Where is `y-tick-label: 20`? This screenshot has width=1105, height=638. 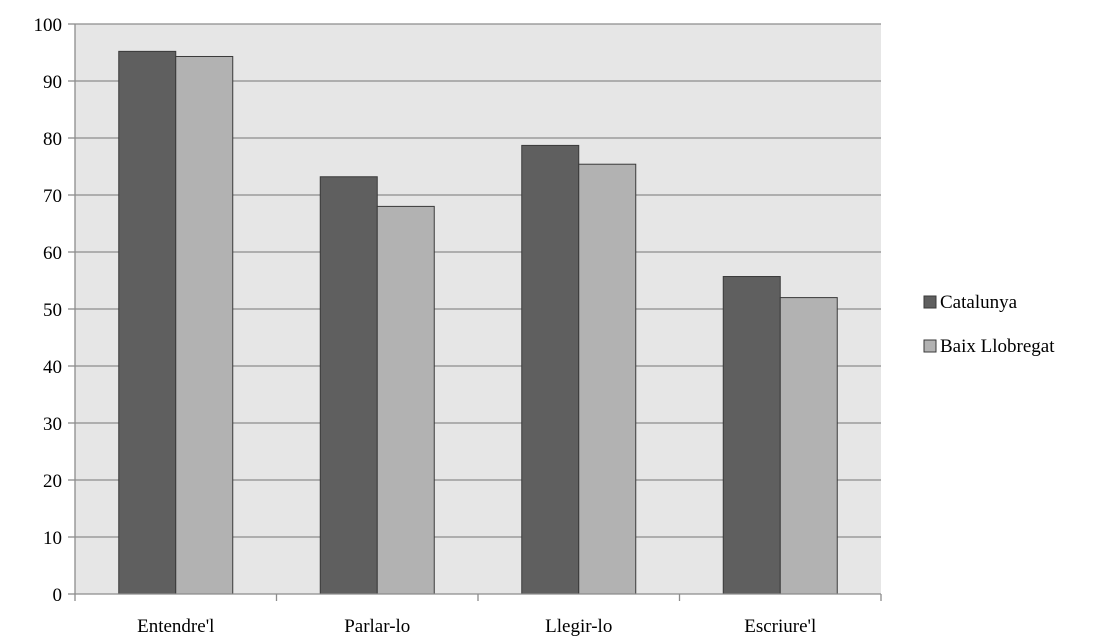 y-tick-label: 20 is located at coordinates (52, 481).